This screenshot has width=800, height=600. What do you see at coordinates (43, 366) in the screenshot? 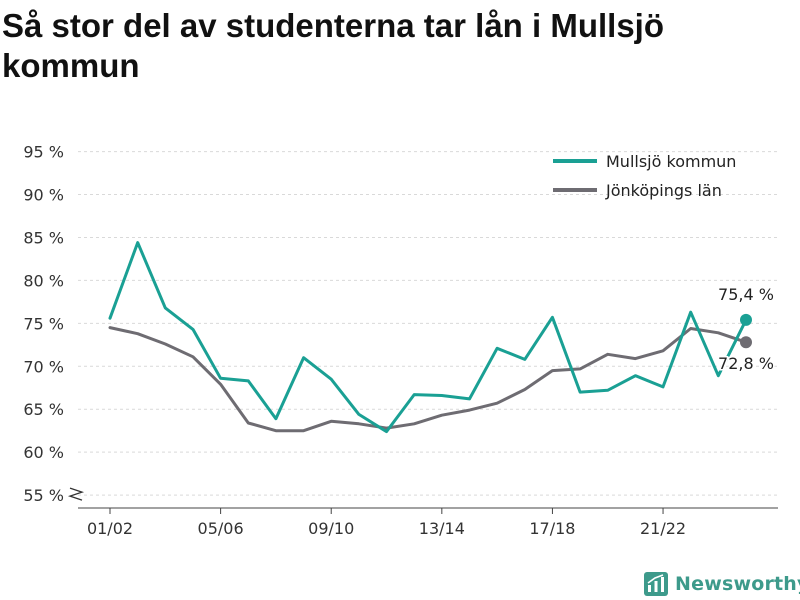
I see `y-tick-label: 70 %` at bounding box center [43, 366].